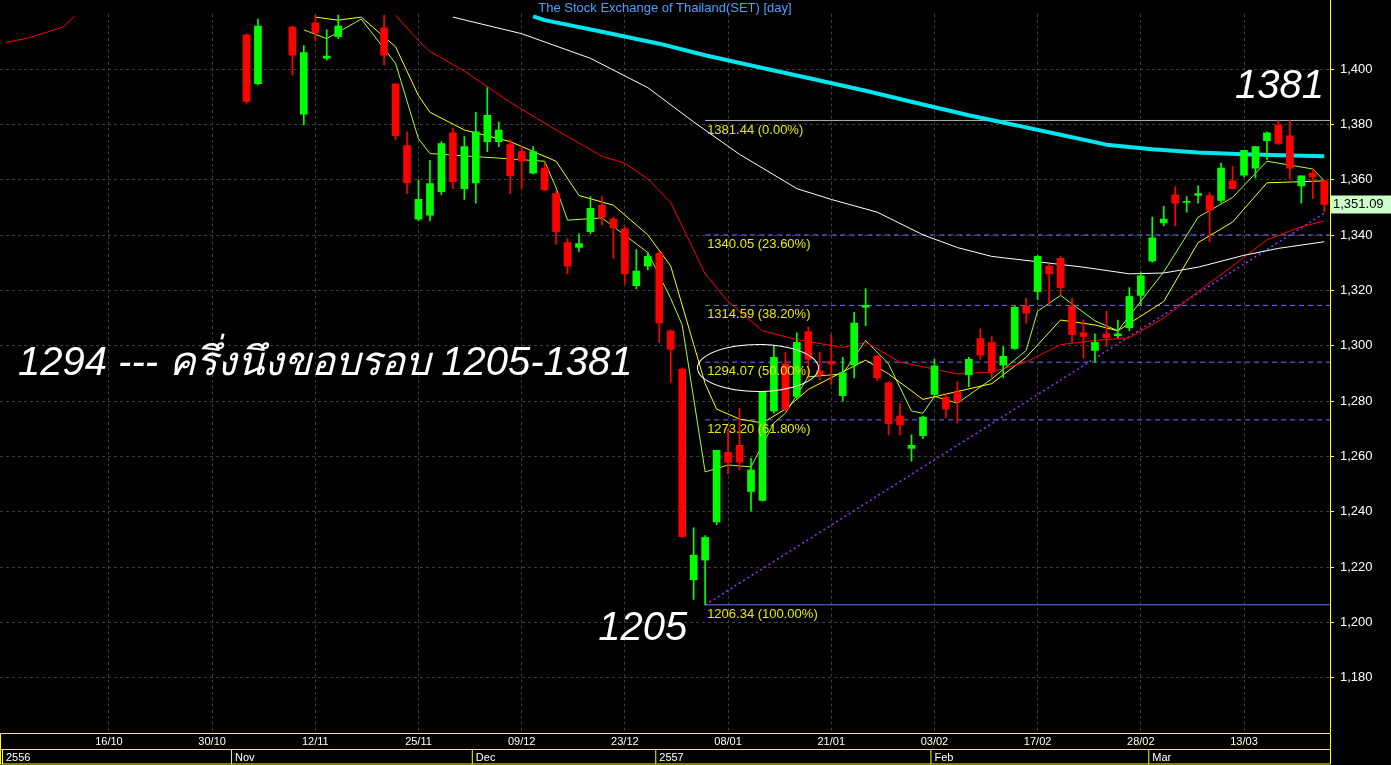 The image size is (1391, 765). What do you see at coordinates (521, 740) in the screenshot?
I see `x-tick-label: 09/12` at bounding box center [521, 740].